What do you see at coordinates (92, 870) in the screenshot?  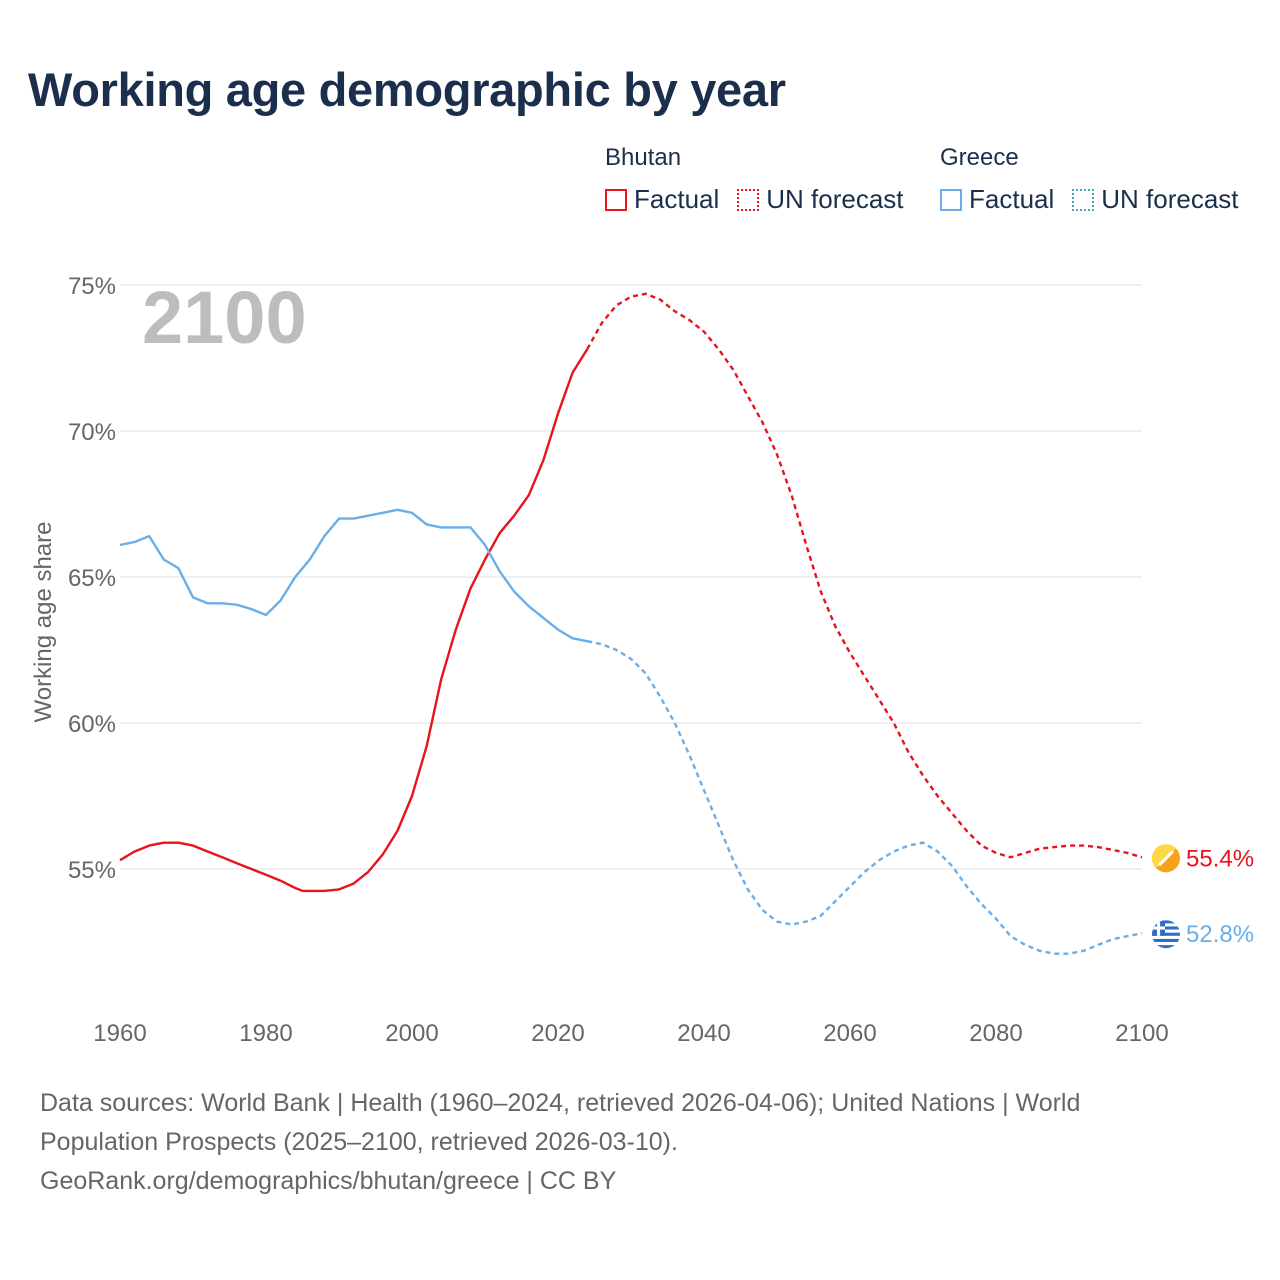 I see `y-tick-label: 55%` at bounding box center [92, 870].